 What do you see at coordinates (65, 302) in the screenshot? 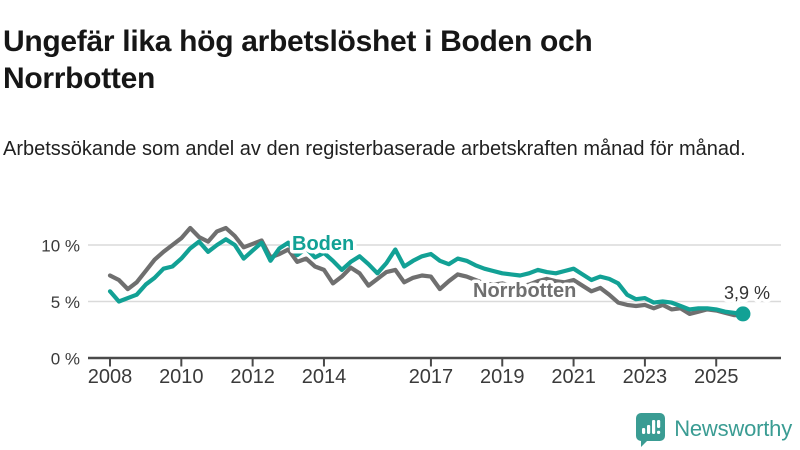
I see `y-tick-label: 5 %` at bounding box center [65, 302].